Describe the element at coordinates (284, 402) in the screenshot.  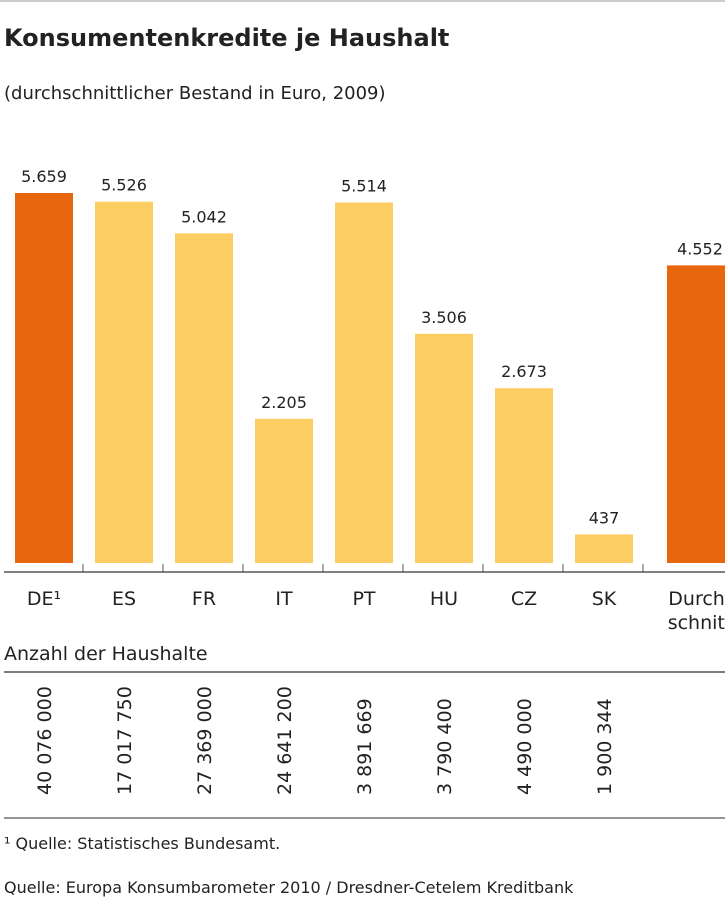
I see `value-label: 2.205` at that location.